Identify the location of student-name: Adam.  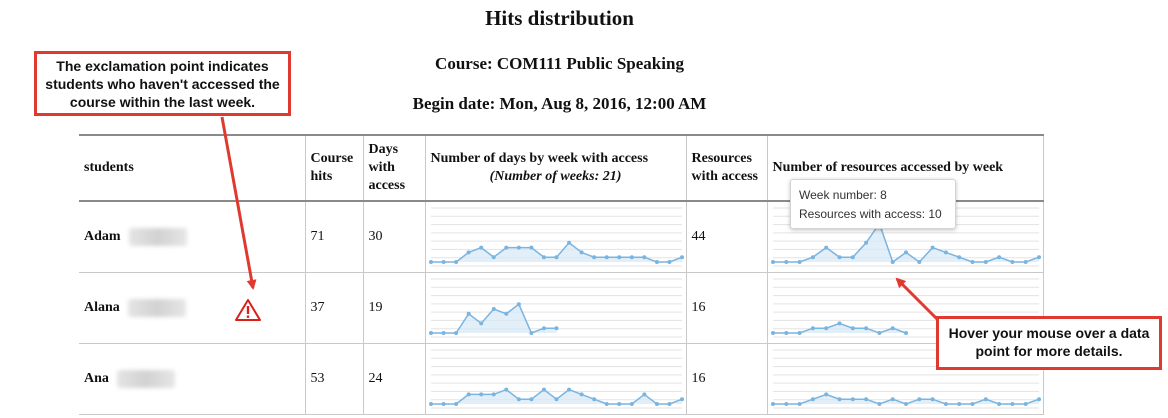
(102, 237).